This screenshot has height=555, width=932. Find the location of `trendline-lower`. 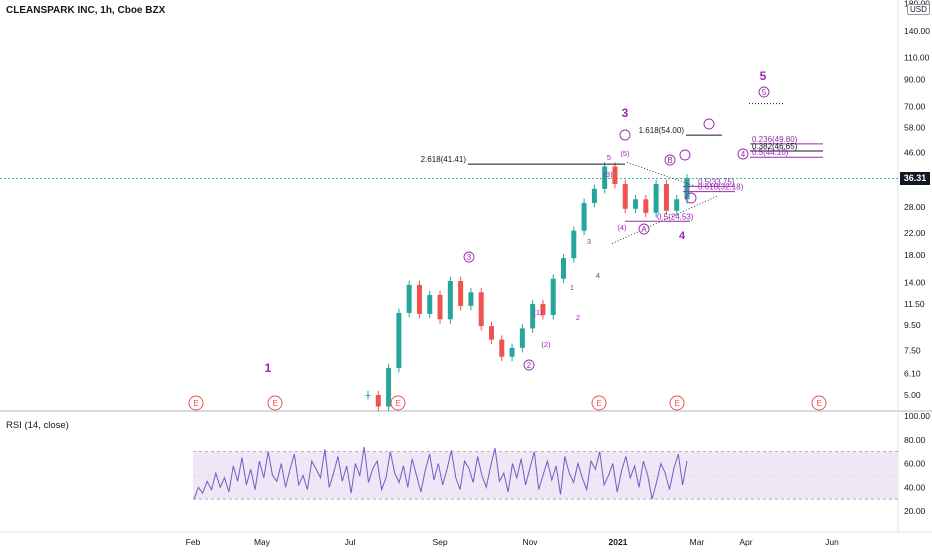

trendline-lower is located at coordinates (665, 219).